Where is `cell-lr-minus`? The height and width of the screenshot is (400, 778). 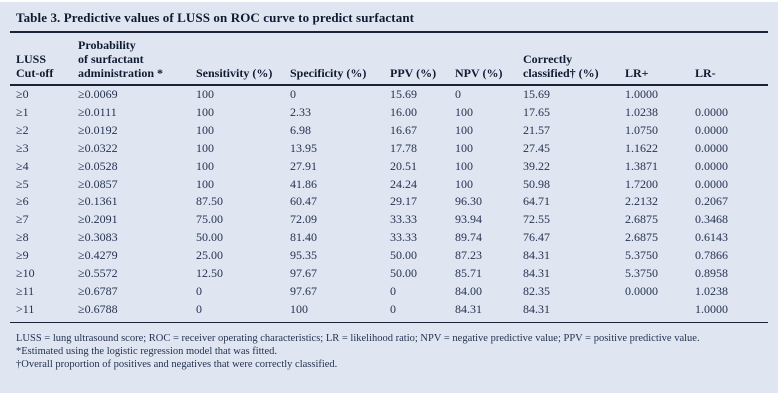 cell-lr-minus is located at coordinates (731, 94).